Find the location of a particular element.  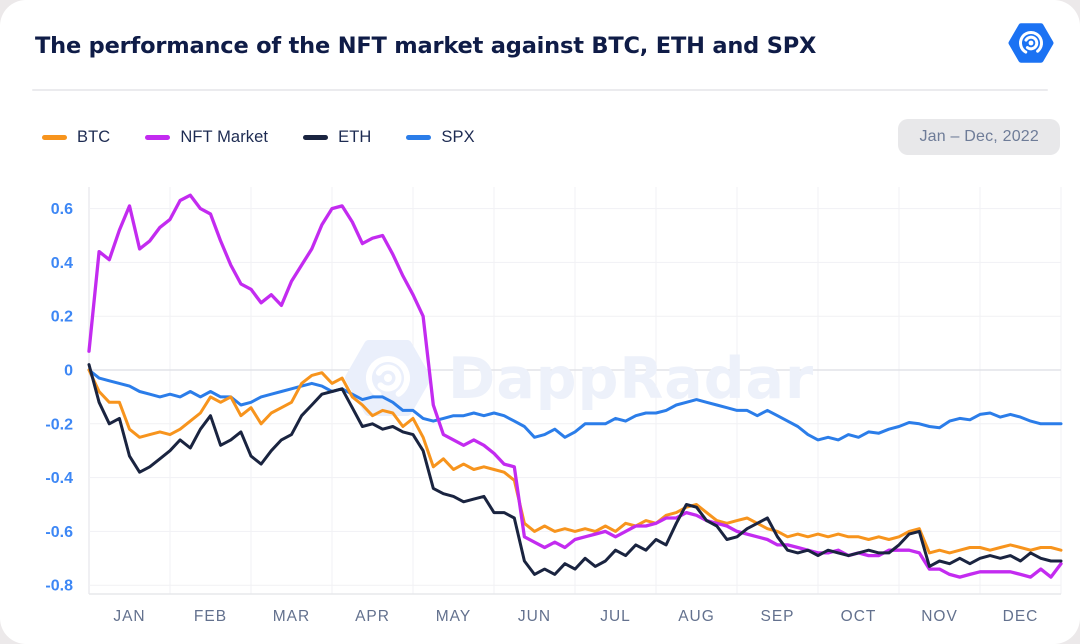

x-tick-label: MAY is located at coordinates (453, 616).